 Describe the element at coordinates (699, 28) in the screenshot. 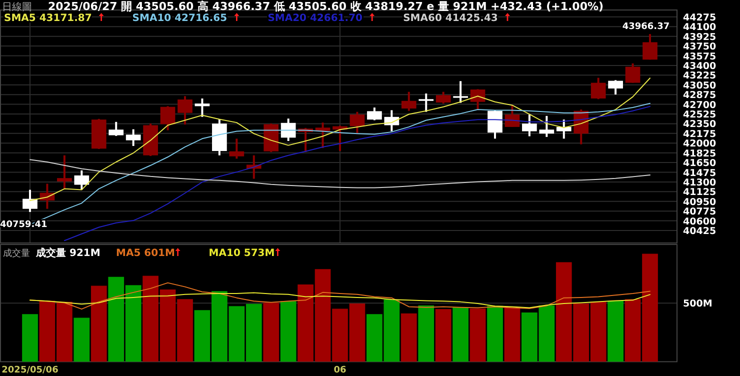

I see `y-tick-label: 44100` at that location.